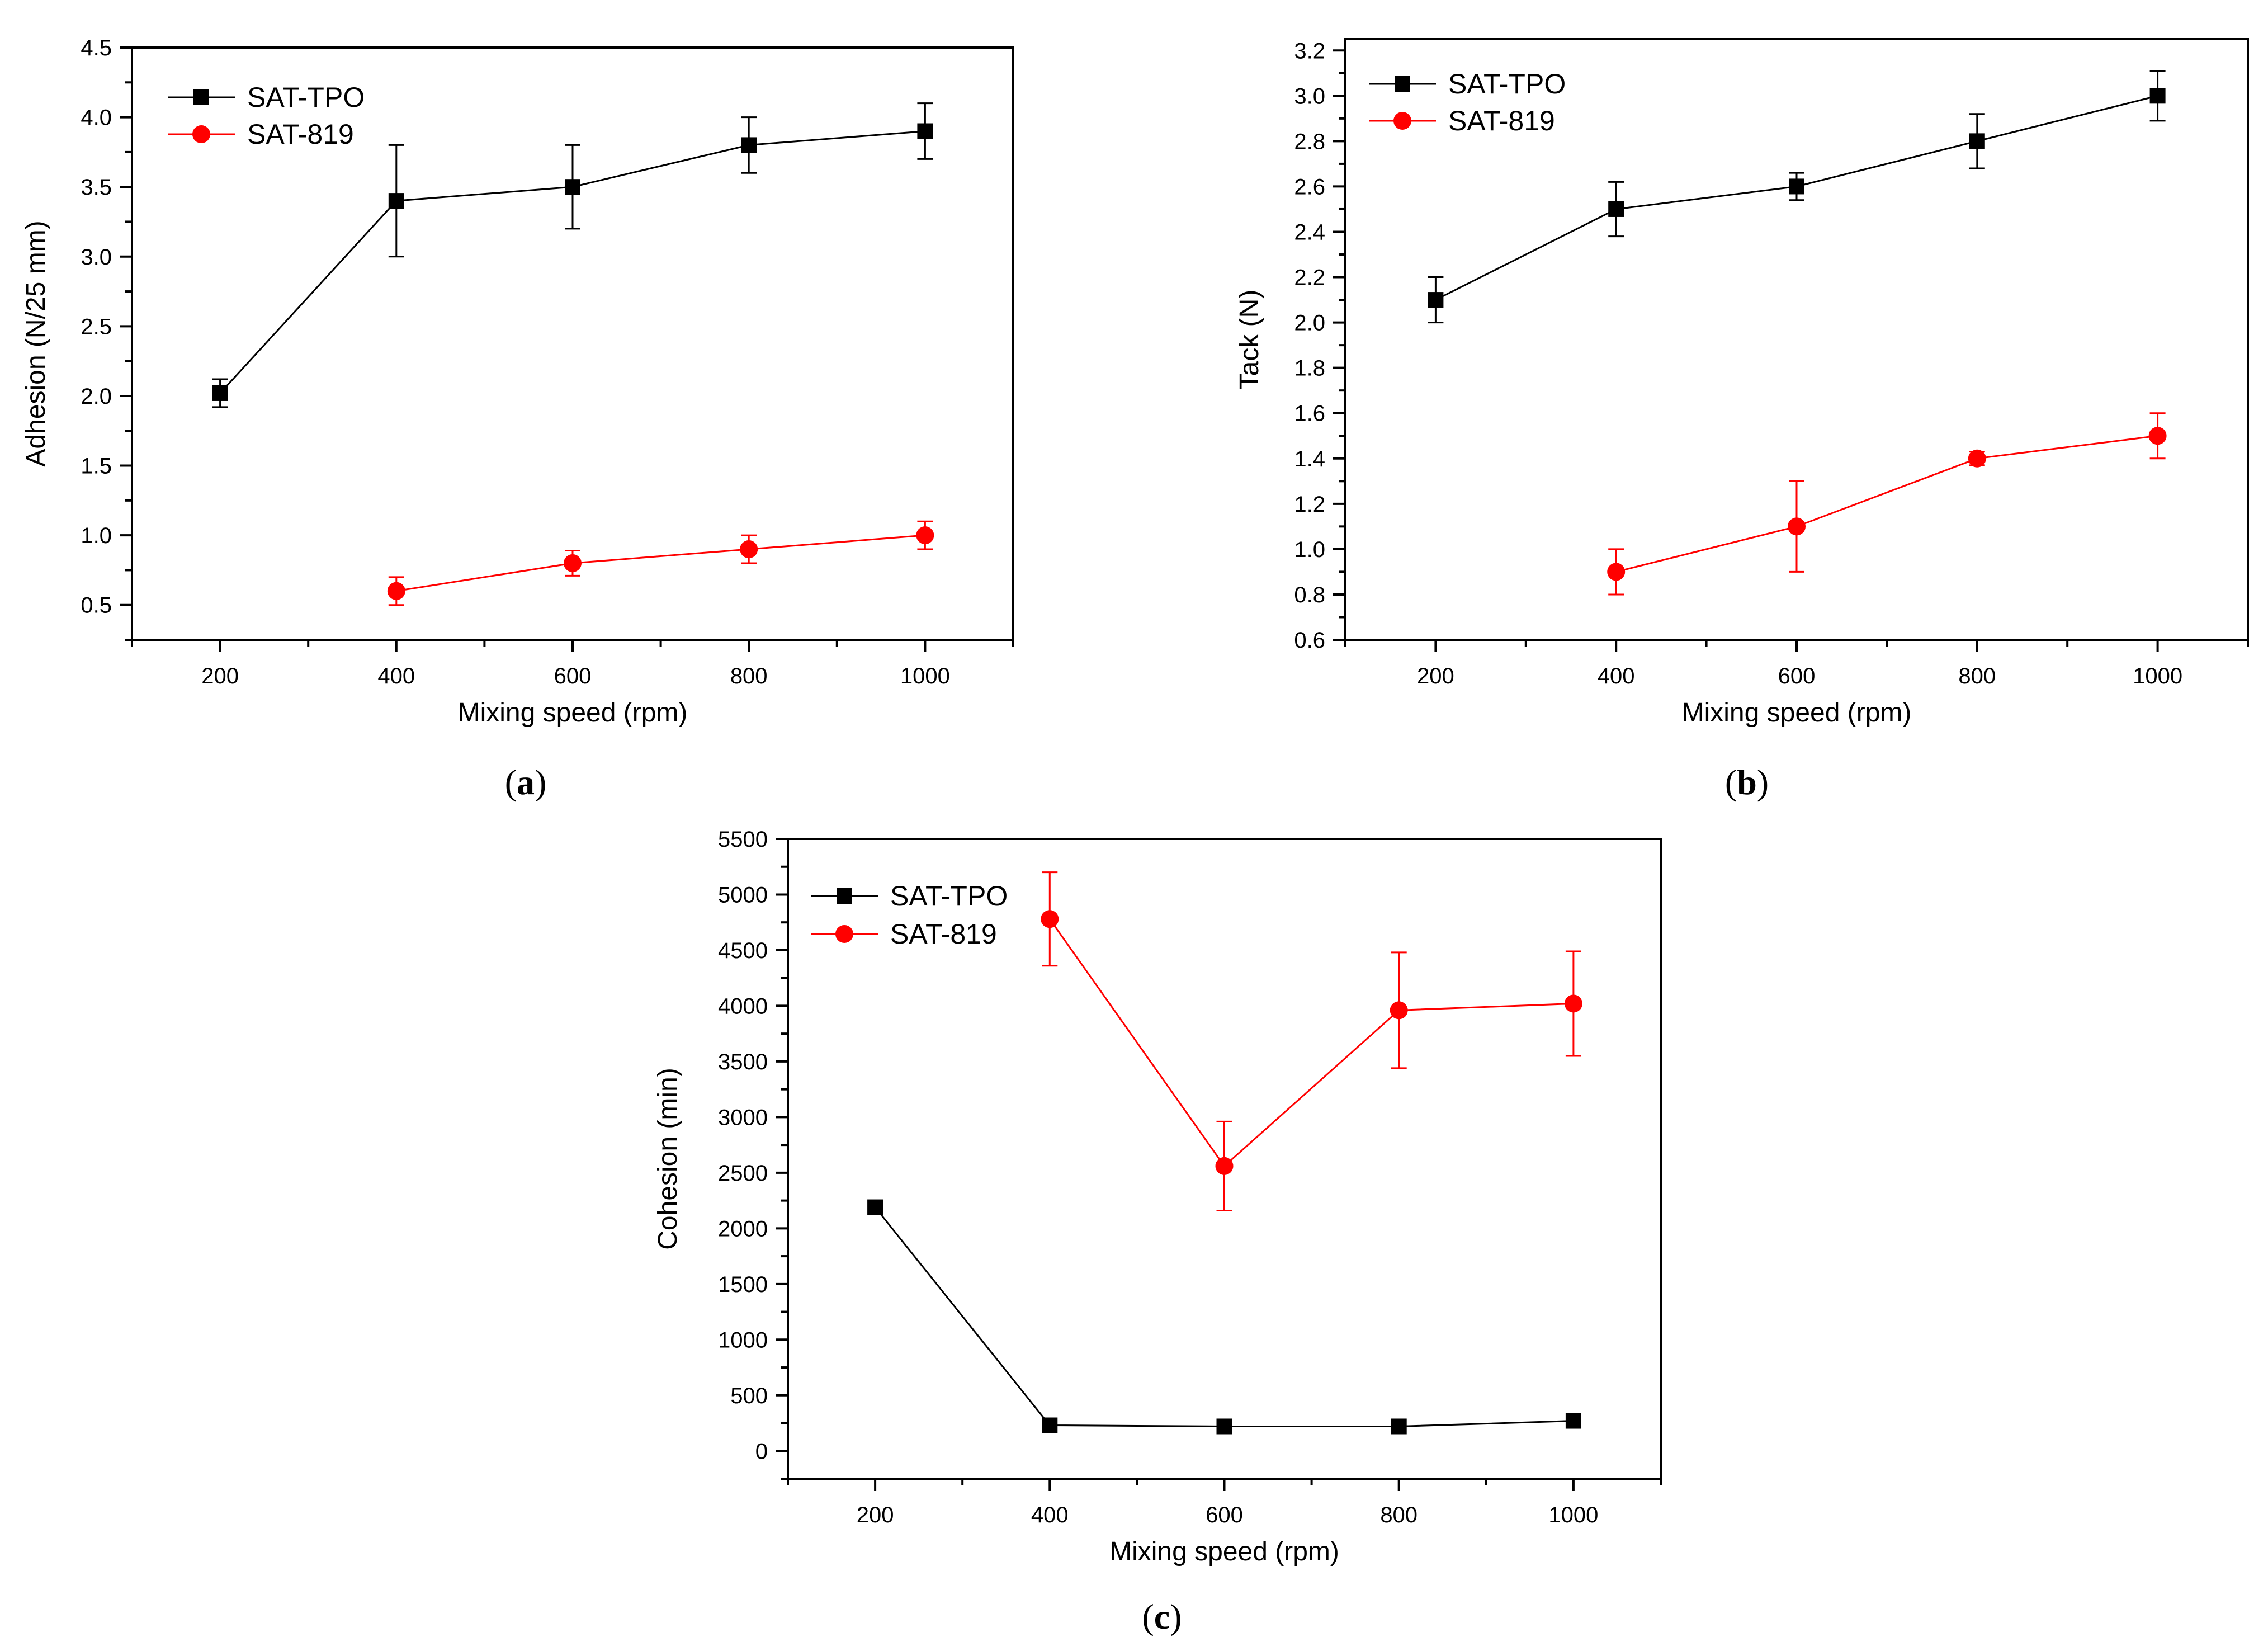 This screenshot has height=1651, width=2268. I want to click on y-tick-label: 1.2, so click(1309, 504).